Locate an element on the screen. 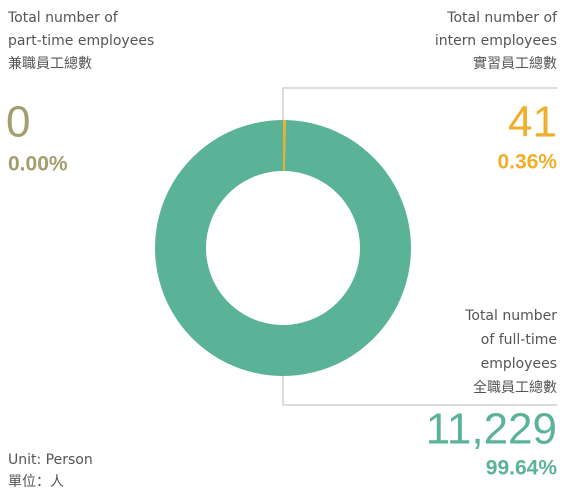  category-label: part-time employees is located at coordinates (81, 41).